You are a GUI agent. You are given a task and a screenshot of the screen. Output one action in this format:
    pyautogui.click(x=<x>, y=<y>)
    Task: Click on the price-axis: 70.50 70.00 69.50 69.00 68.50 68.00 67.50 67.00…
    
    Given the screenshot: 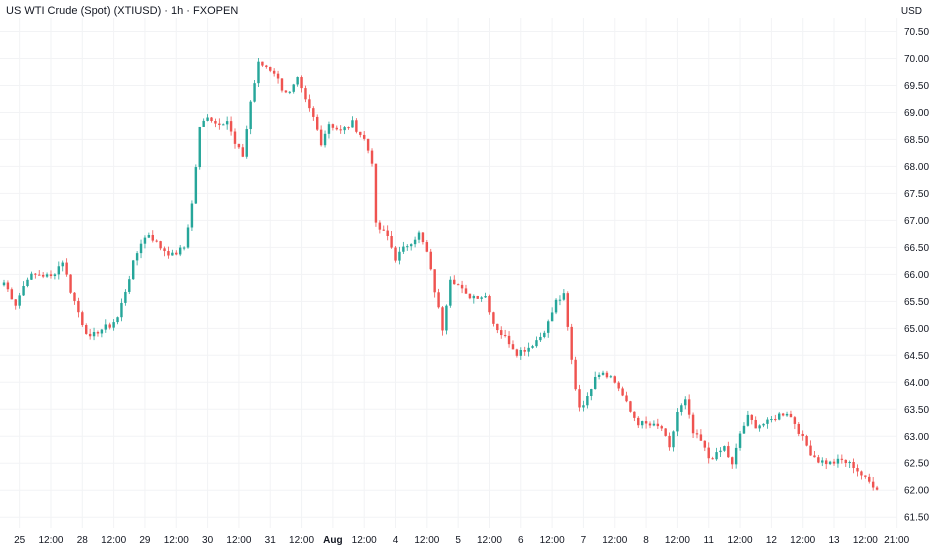 What is the action you would take?
    pyautogui.click(x=916, y=275)
    